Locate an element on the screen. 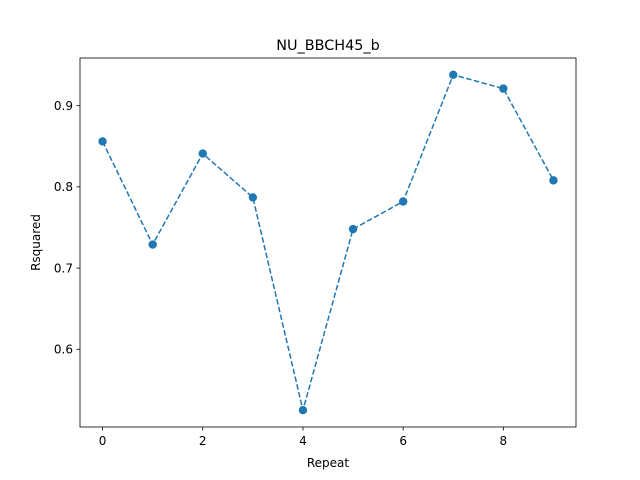  chart-title: NU_BBCH45_b is located at coordinates (328, 46).